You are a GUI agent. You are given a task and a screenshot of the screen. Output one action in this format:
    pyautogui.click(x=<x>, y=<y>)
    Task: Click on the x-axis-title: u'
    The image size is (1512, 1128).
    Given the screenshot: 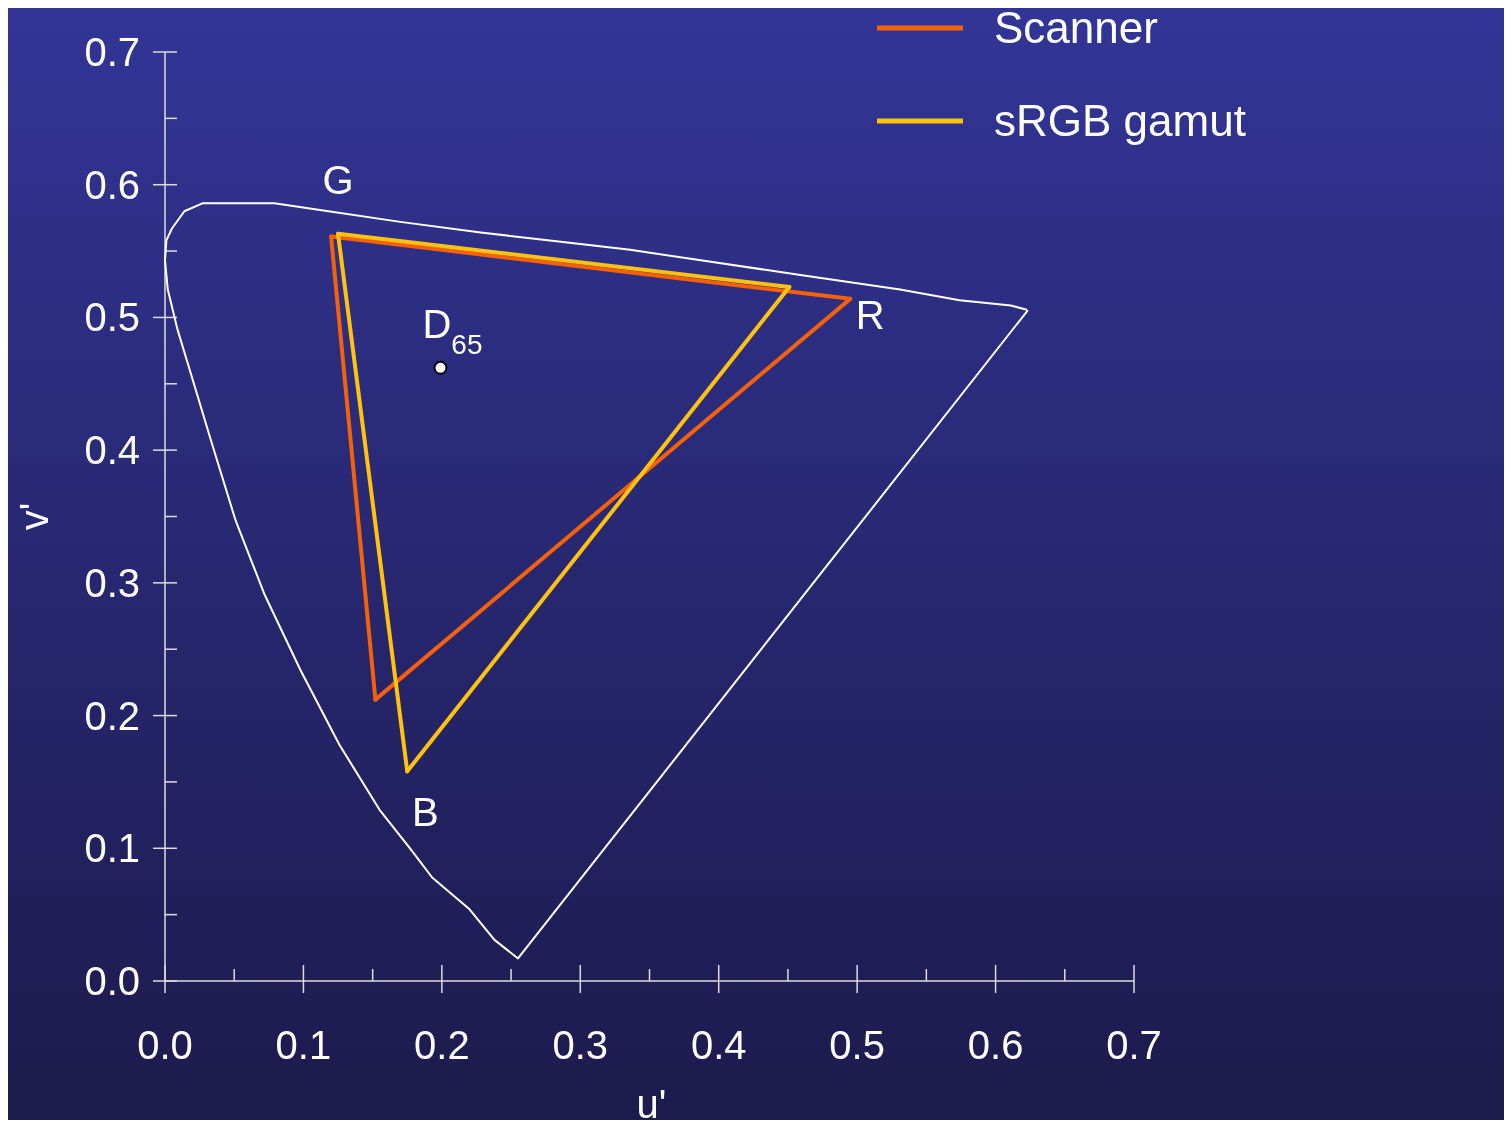 What is the action you would take?
    pyautogui.click(x=651, y=1104)
    